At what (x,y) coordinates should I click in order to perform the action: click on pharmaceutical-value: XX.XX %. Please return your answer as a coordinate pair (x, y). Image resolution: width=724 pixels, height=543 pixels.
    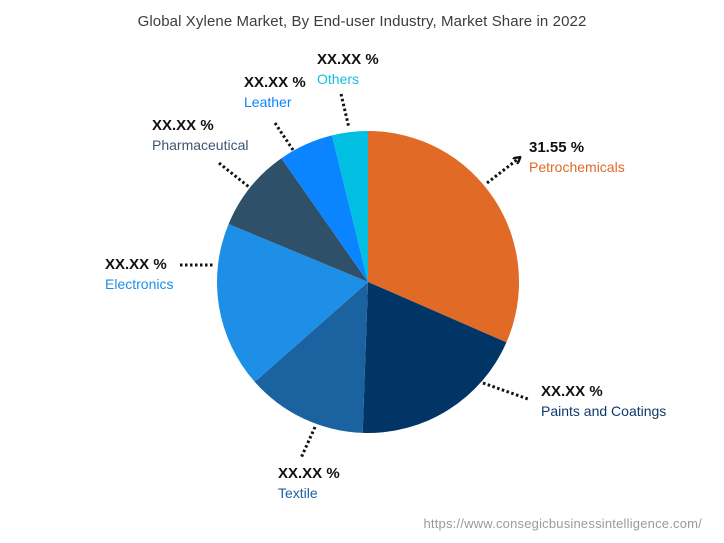
    Looking at the image, I should click on (183, 125).